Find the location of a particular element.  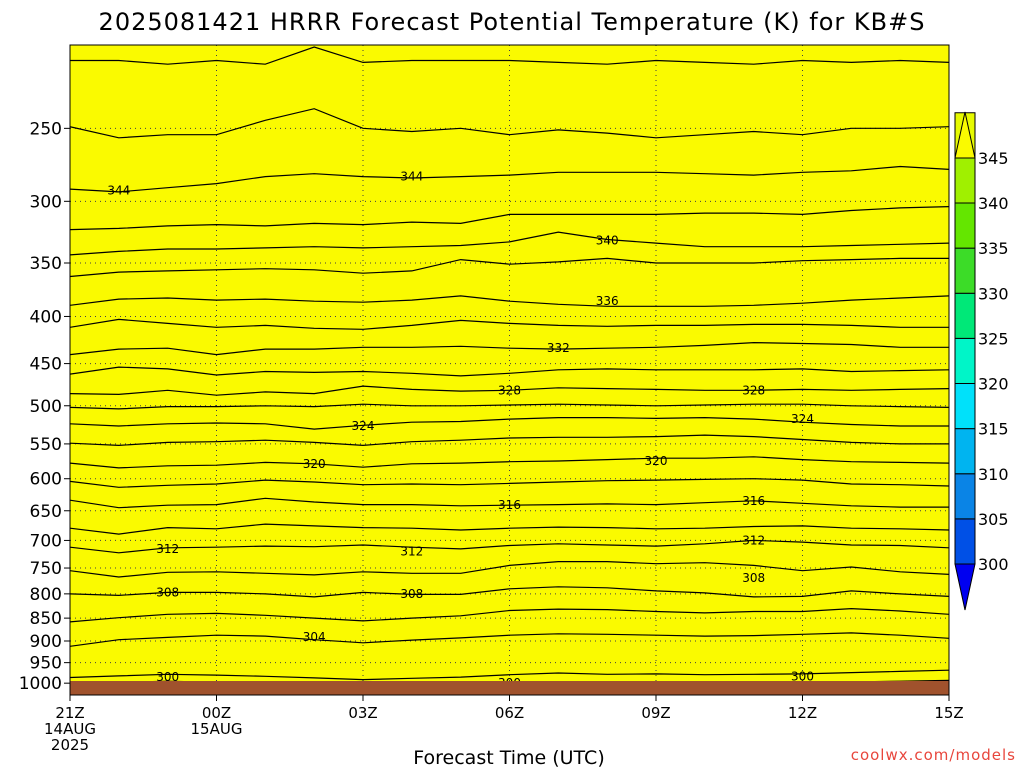

colorbar-tick-label: 330 is located at coordinates (993, 293).